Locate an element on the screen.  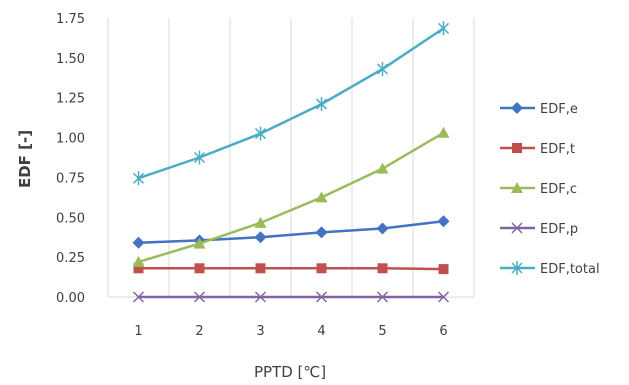
legend-label: EDF,e is located at coordinates (559, 109).